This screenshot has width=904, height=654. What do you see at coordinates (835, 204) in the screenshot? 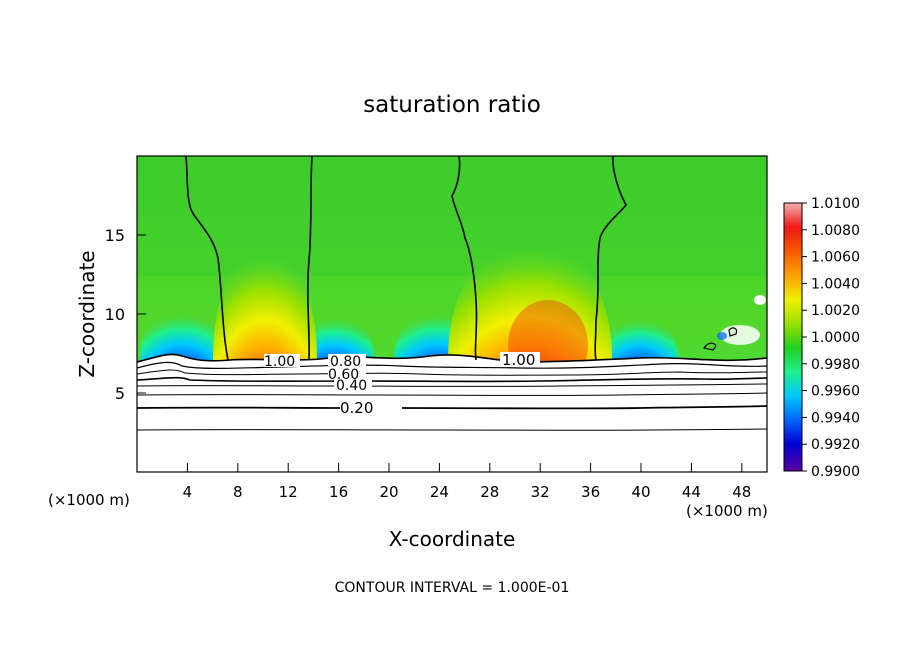
I see `colorbar-label-0: 1.0100` at bounding box center [835, 204].